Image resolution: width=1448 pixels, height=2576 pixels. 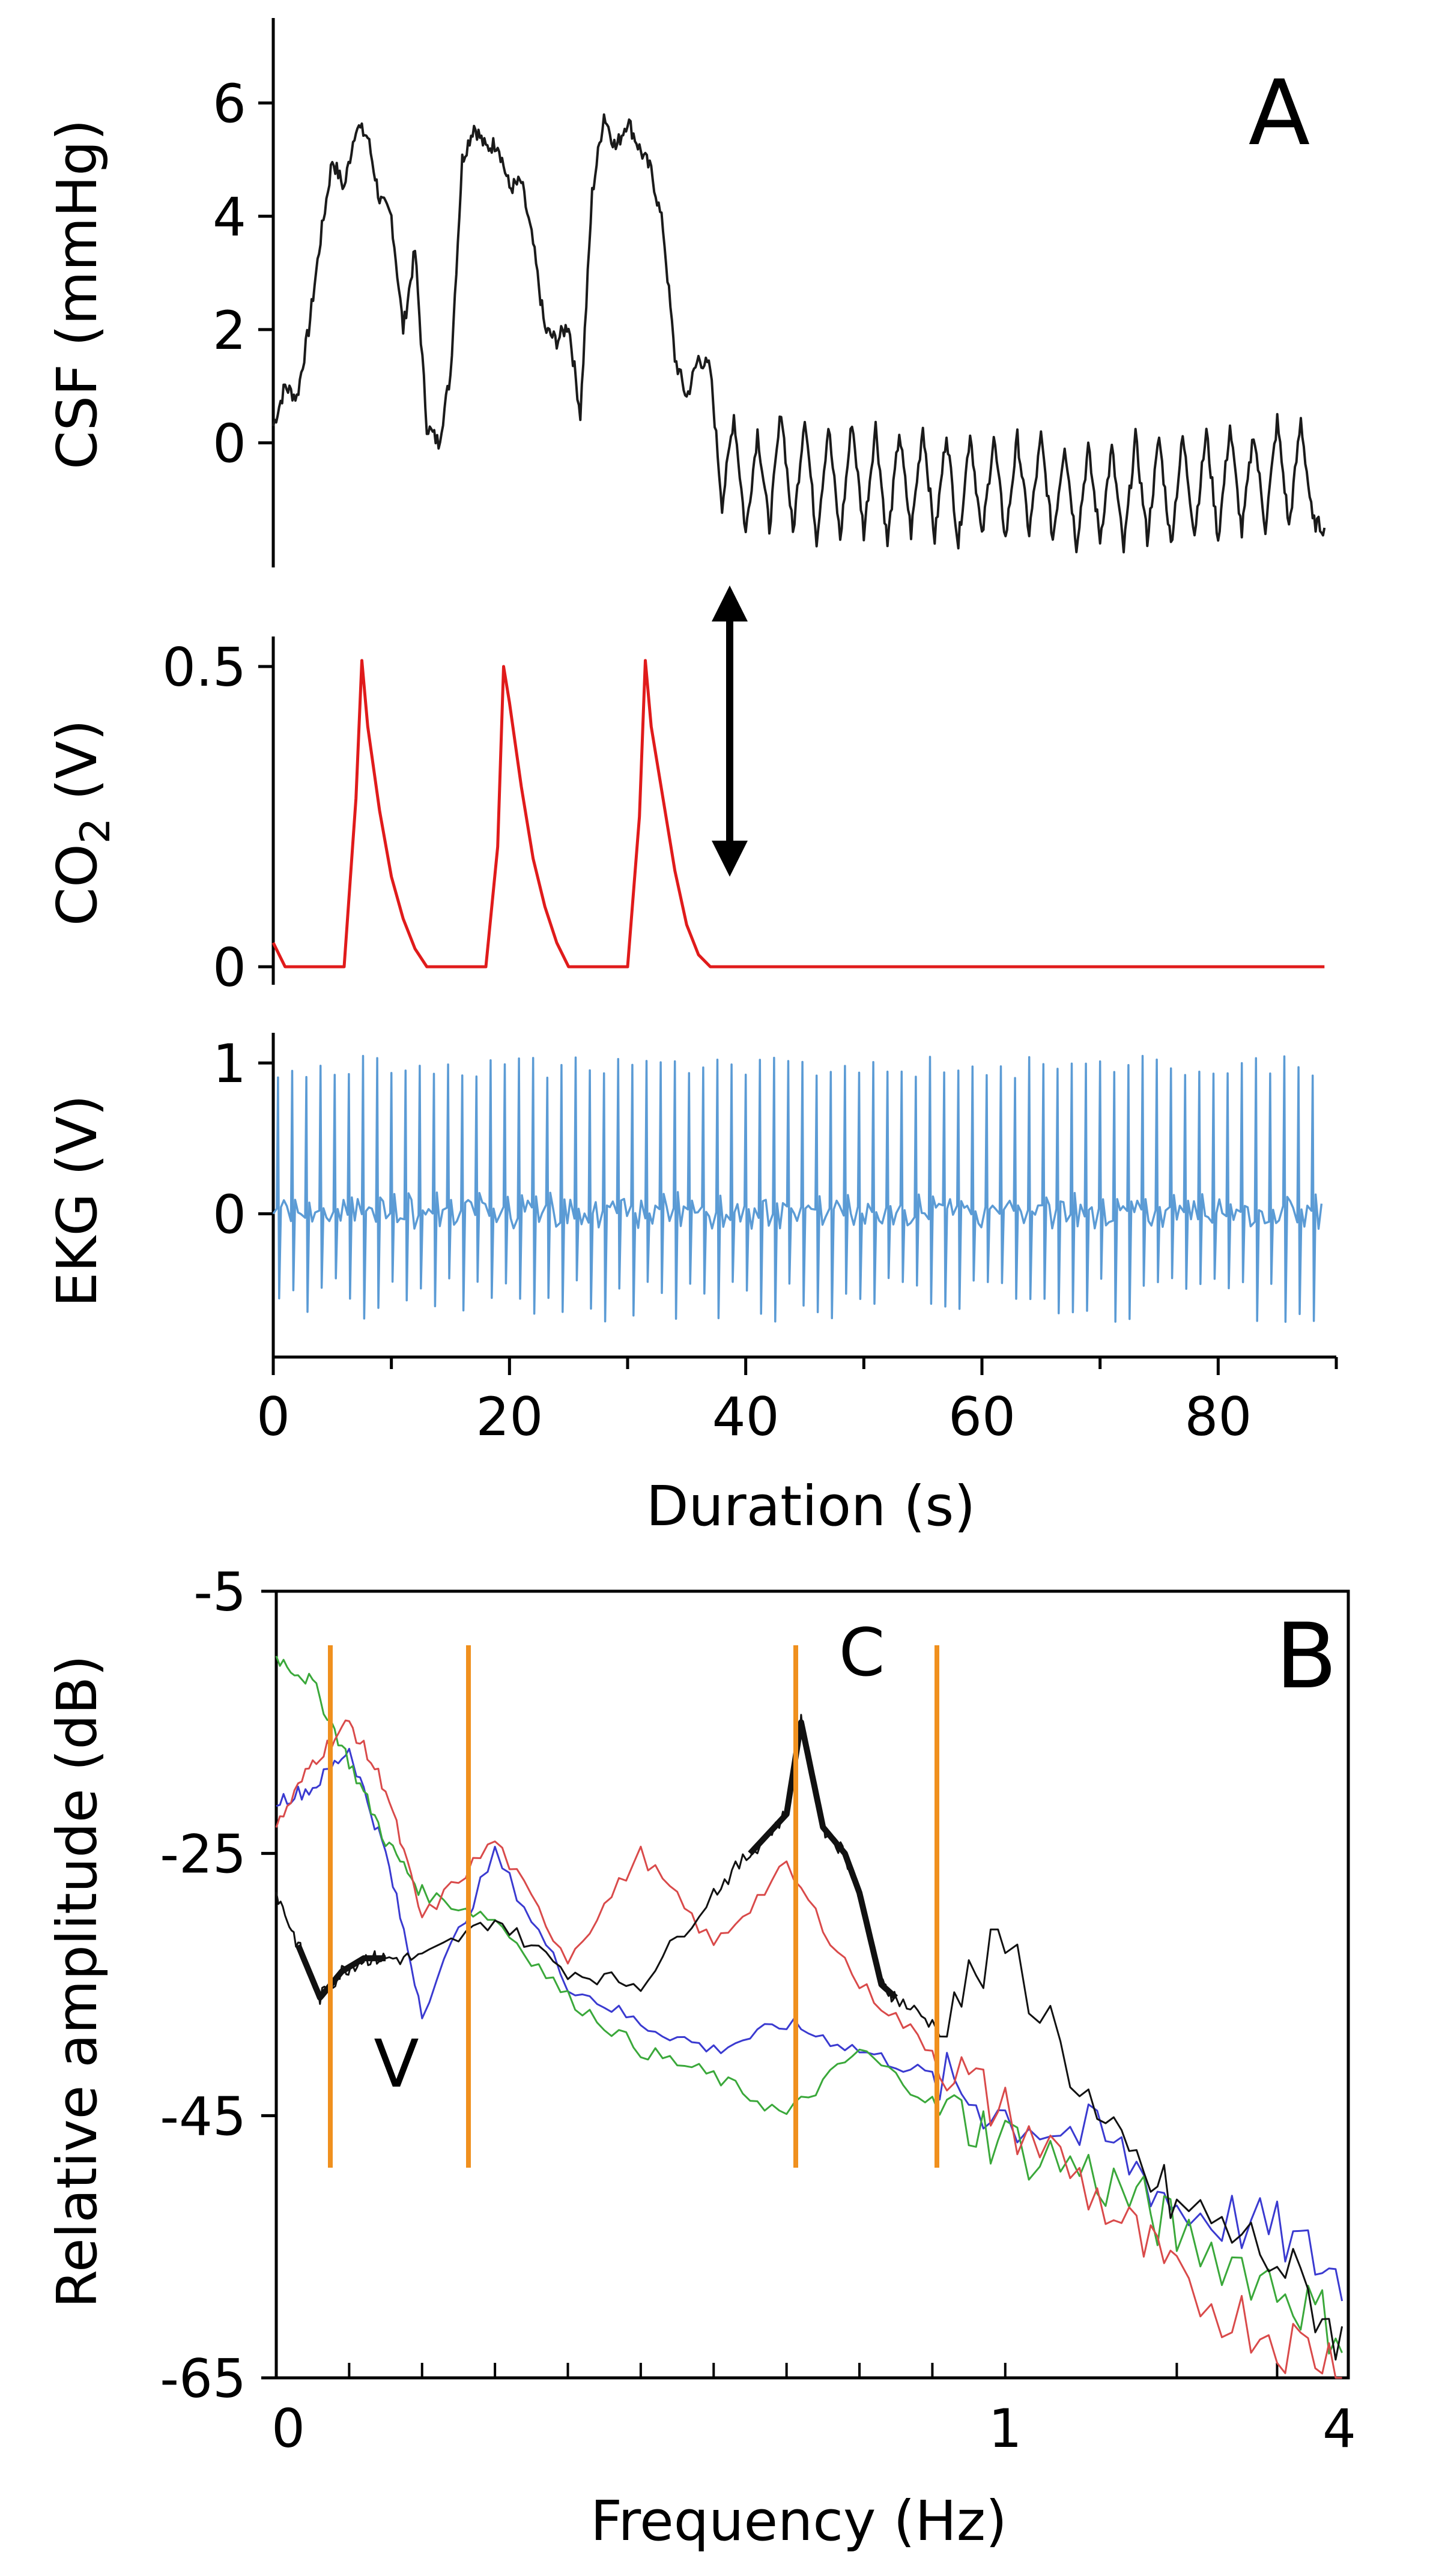 I want to click on frequency-x-tick-label-0: 0, so click(x=288, y=2429).